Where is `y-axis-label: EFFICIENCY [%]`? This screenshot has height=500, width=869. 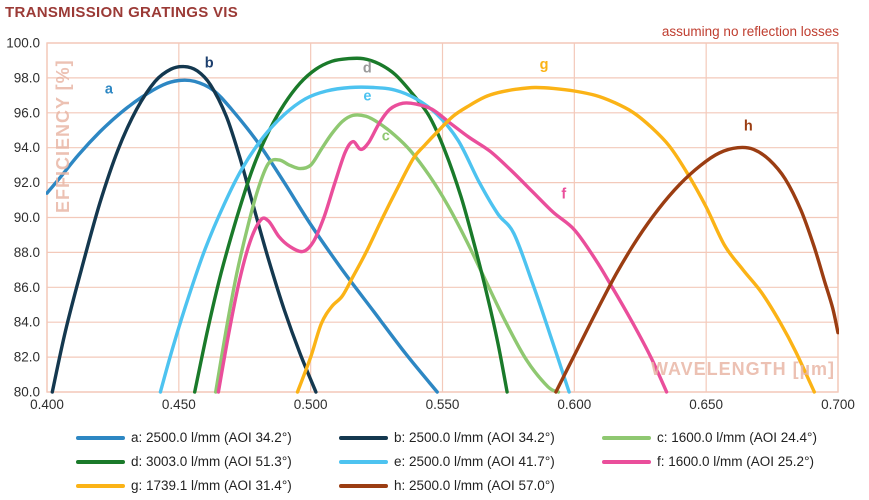
y-axis-label: EFFICIENCY [%] is located at coordinates (63, 136).